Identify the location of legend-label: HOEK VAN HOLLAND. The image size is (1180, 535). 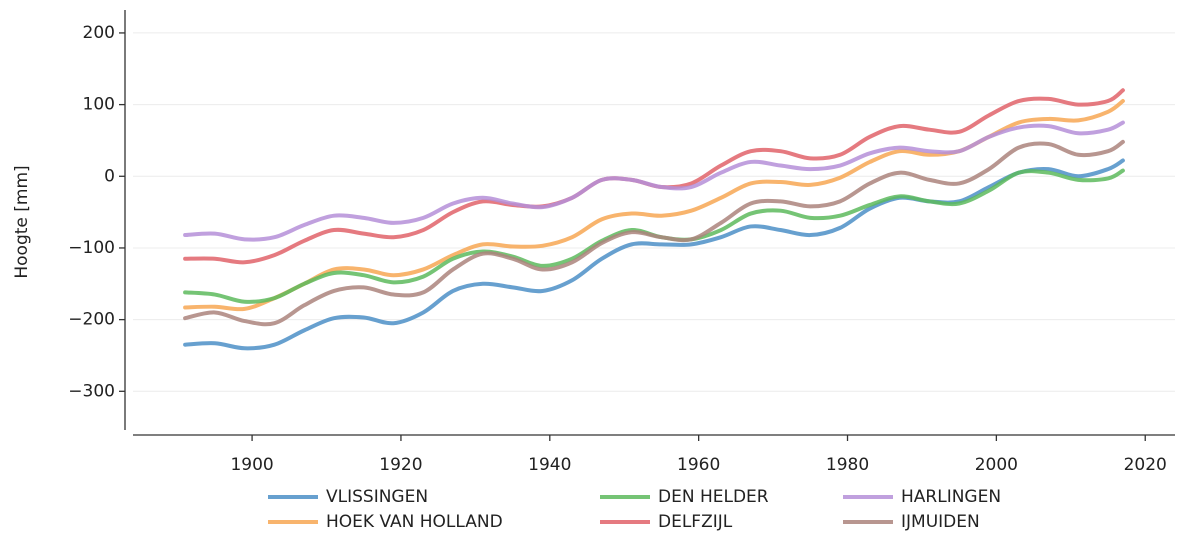
(414, 522).